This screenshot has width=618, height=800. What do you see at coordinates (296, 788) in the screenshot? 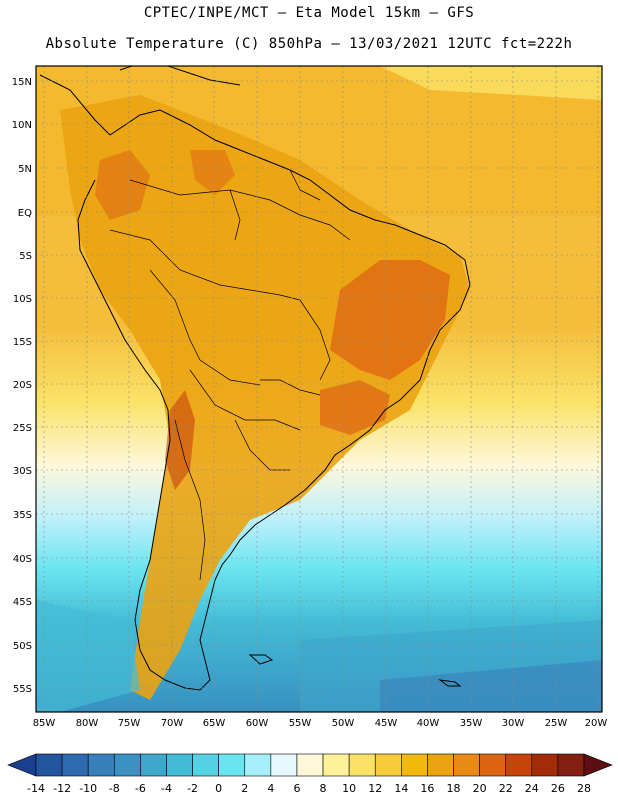
I see `colorbar-tick-label: 6` at bounding box center [296, 788].